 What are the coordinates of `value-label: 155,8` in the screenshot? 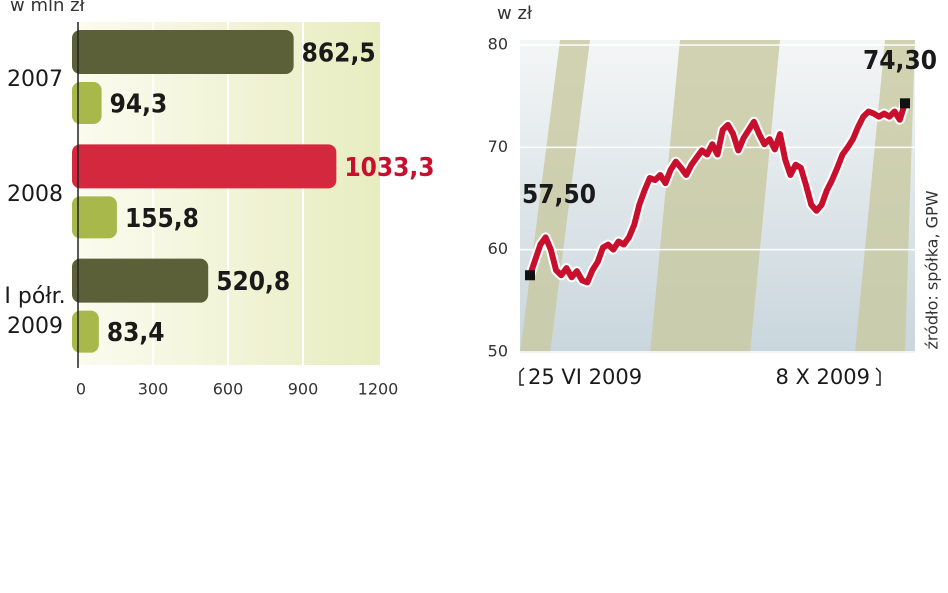 It's located at (162, 219).